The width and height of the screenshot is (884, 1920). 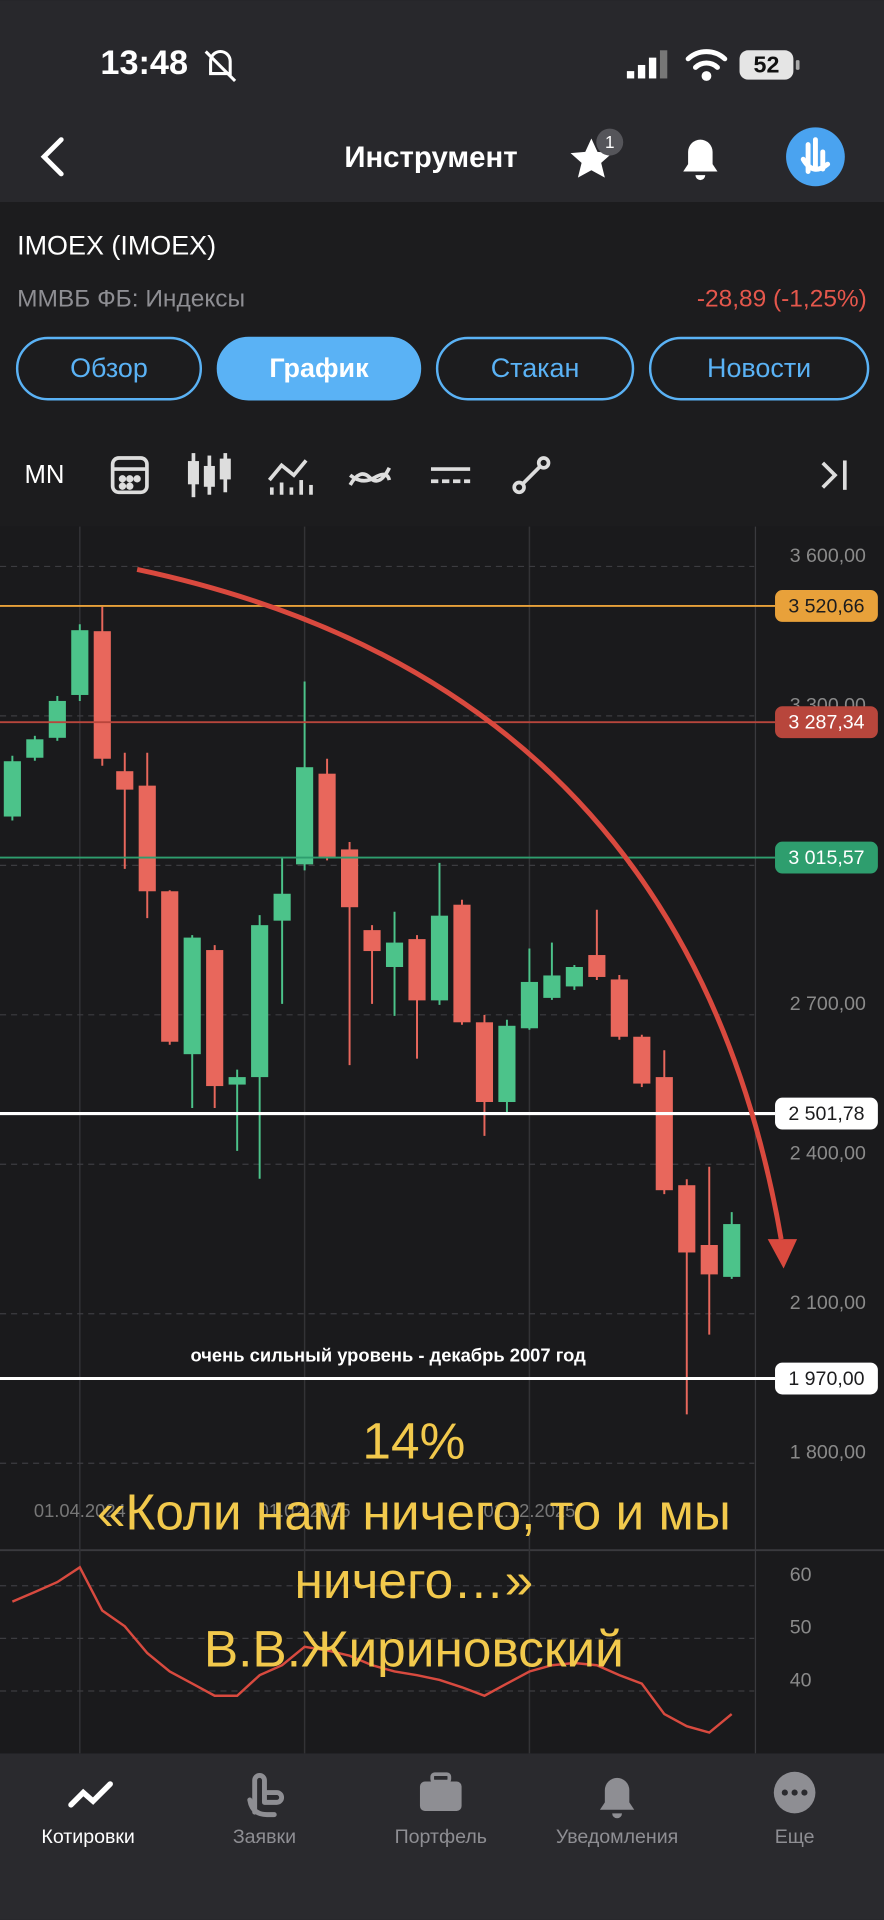 I want to click on level-label: 1 970,00, so click(x=826, y=1379).